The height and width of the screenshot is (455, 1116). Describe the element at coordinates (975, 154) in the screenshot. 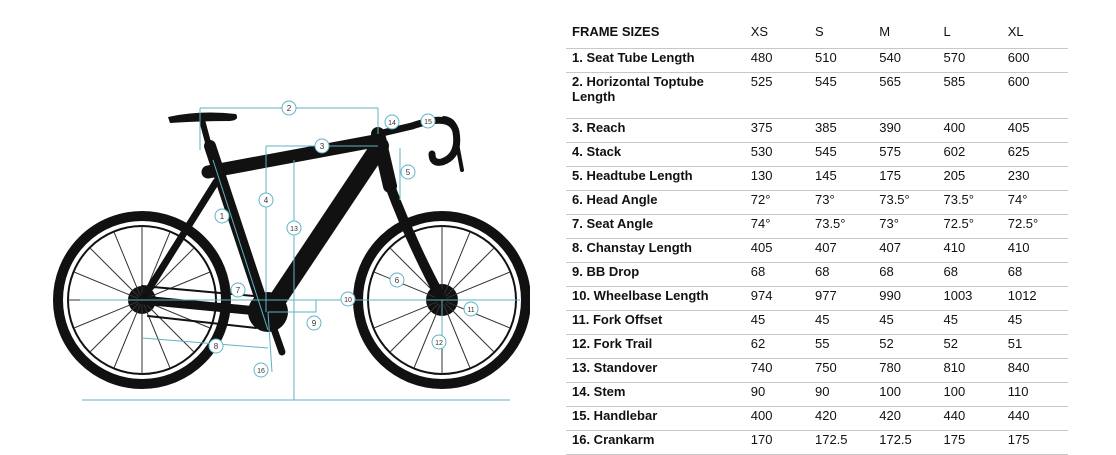

I see `cell-l: 602` at that location.